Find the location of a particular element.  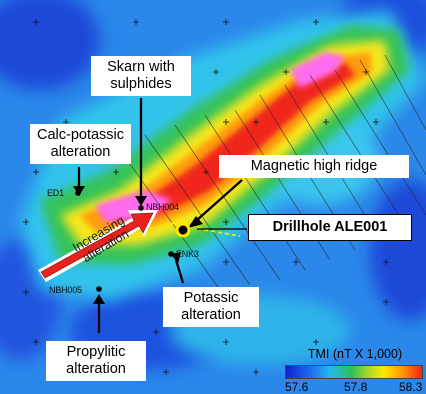

nbh005-point is located at coordinates (99, 289).